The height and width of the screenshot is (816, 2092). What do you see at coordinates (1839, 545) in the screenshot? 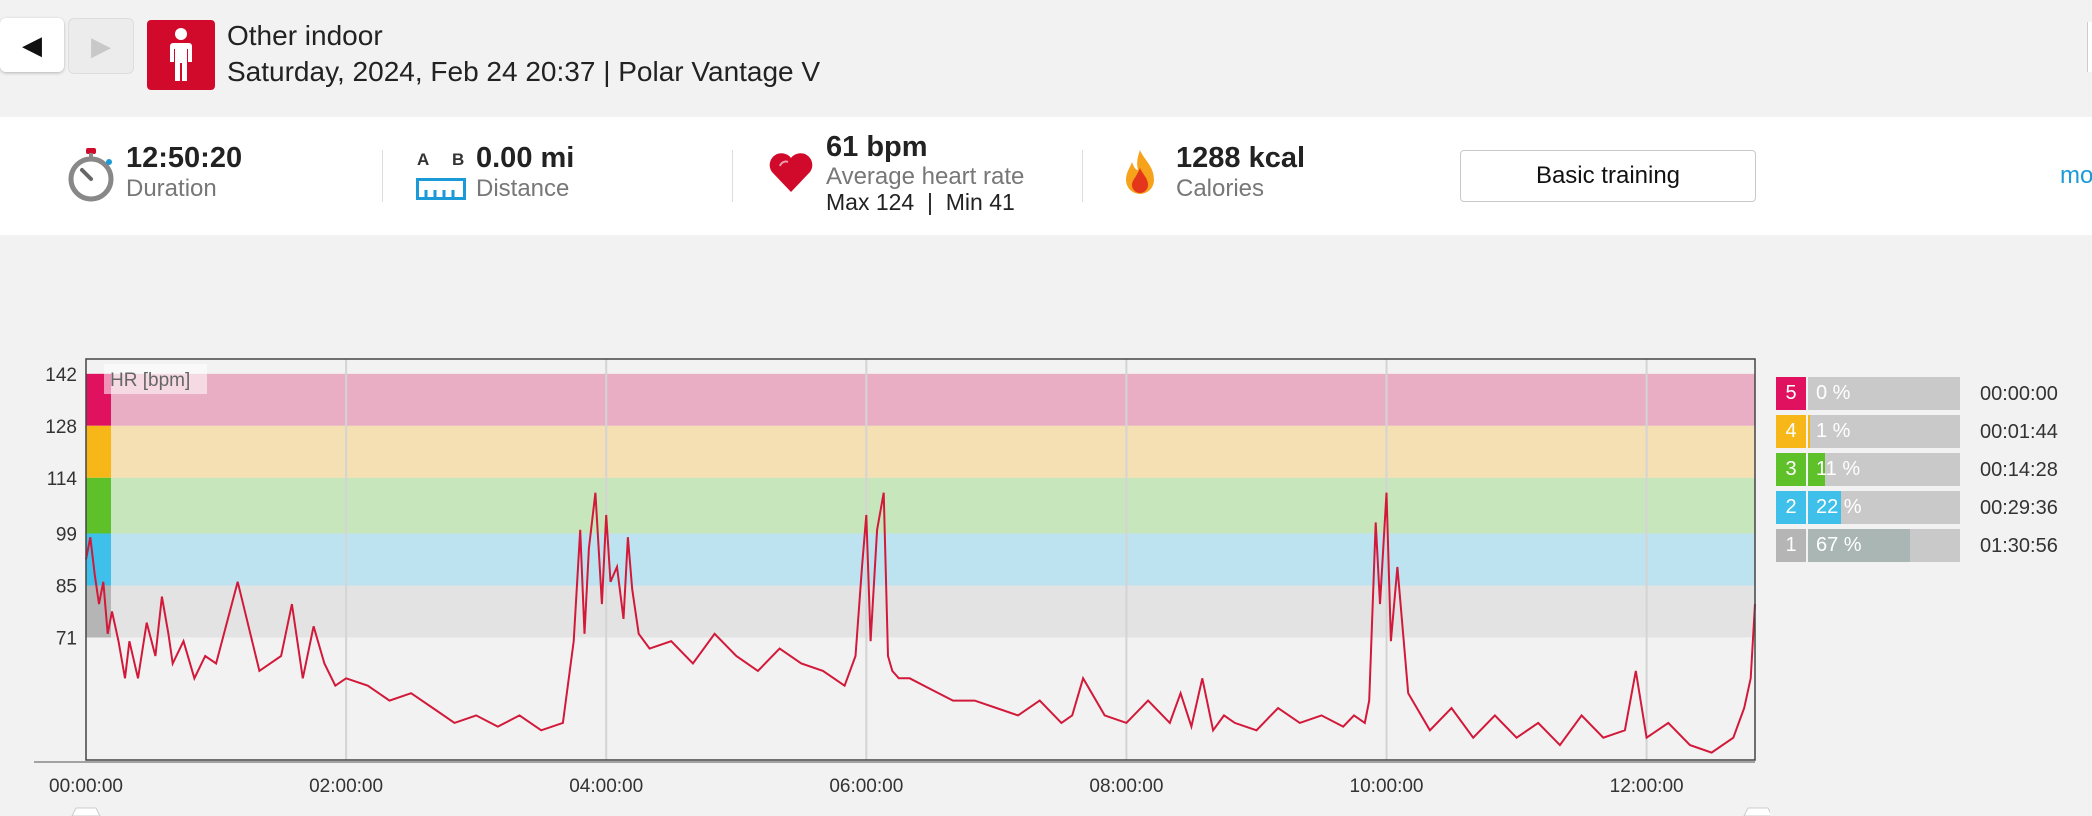
I see `zone-percent: 67 %` at bounding box center [1839, 545].